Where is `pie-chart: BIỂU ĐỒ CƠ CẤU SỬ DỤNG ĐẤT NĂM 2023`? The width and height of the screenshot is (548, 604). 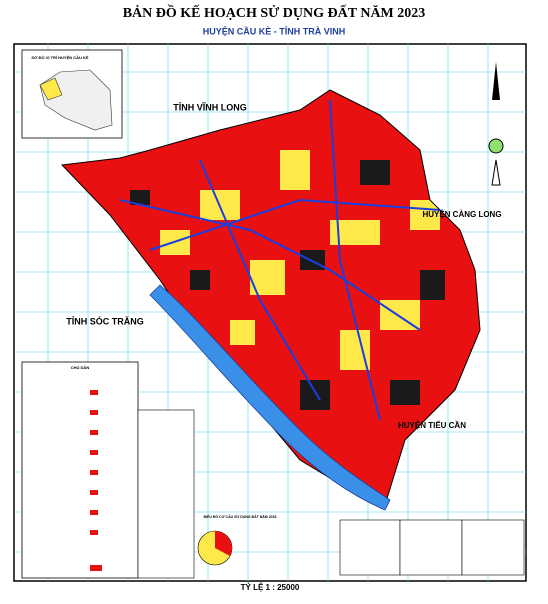 pie-chart: BIỂU ĐỒ CƠ CẤU SỬ DỤNG ĐẤT NĂM 2023 is located at coordinates (237, 540).